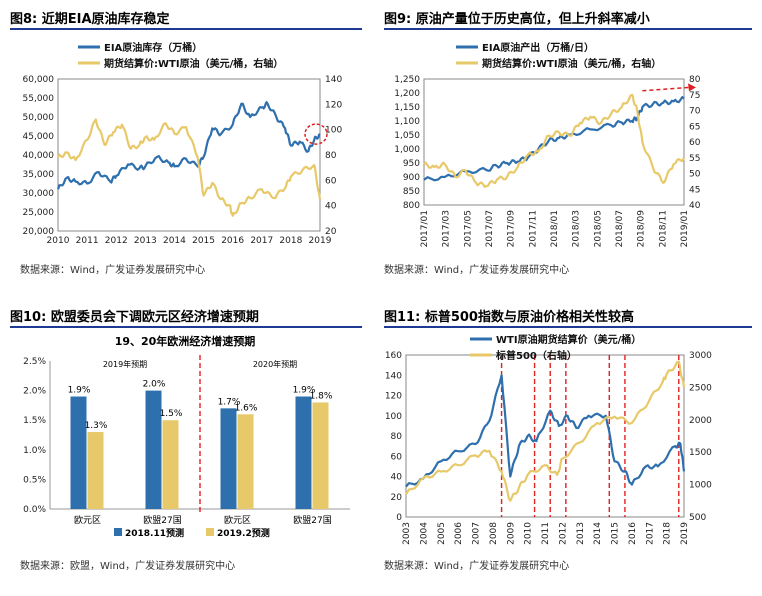 This screenshot has width=762, height=596. What do you see at coordinates (87, 520) in the screenshot?
I see `x-category-label: 欧元区` at bounding box center [87, 520].